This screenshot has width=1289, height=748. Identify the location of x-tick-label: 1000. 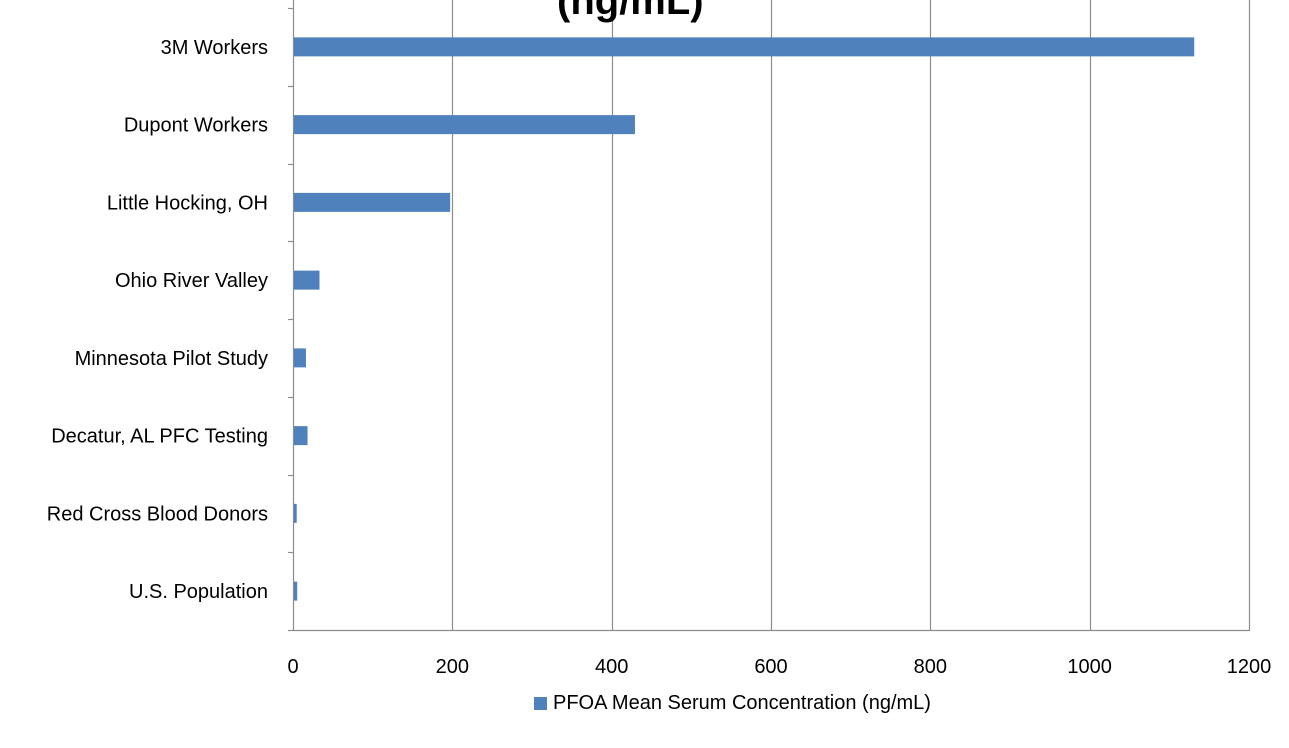
(1089, 667).